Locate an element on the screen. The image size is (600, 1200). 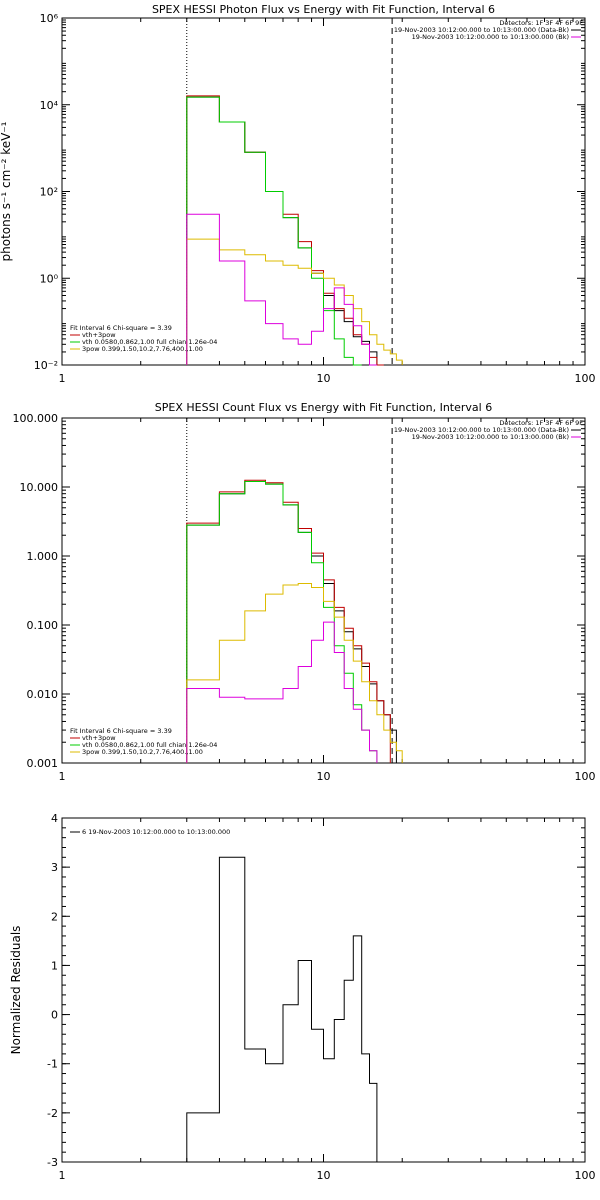
y-tick-label: 3 is located at coordinates (54, 867).